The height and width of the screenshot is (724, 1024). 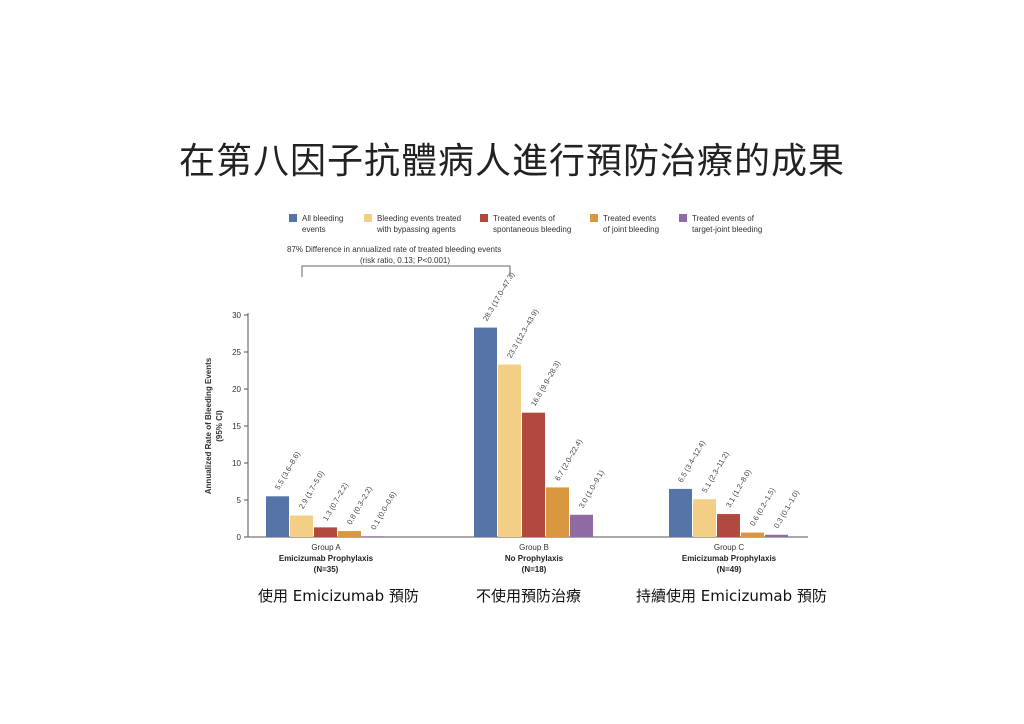 I want to click on group-n: (N=35), so click(x=326, y=569).